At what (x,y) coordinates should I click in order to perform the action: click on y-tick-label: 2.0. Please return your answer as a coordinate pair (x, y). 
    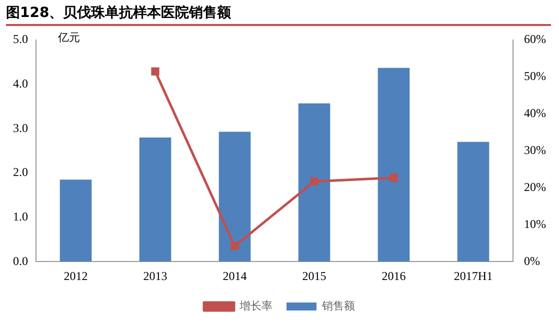
    Looking at the image, I should click on (20, 172).